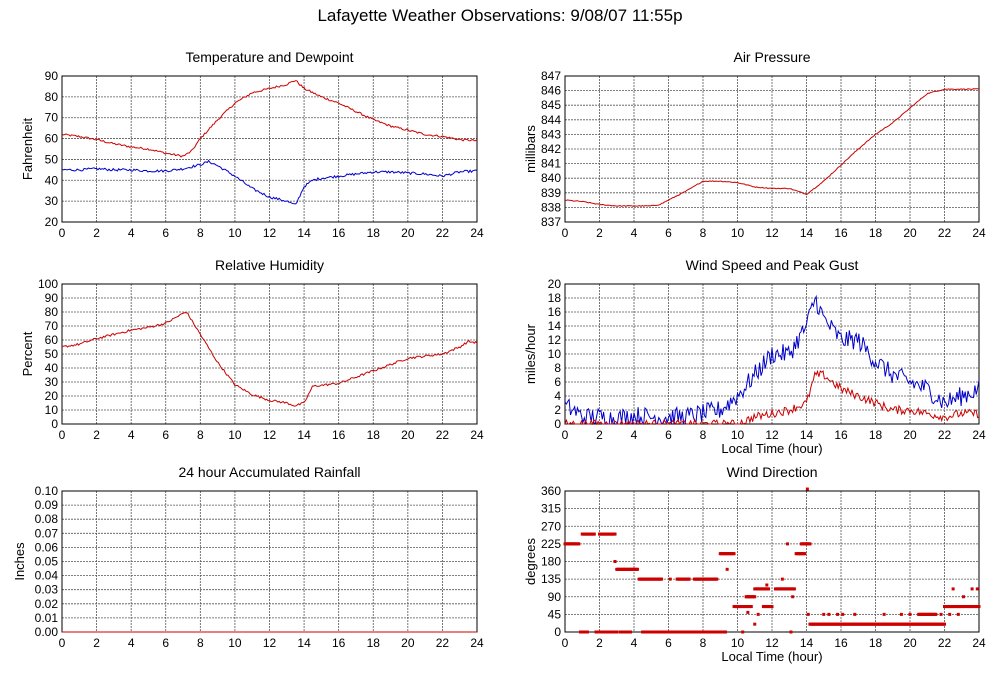 The width and height of the screenshot is (1000, 680). I want to click on y-tick-label: 0.07, so click(47, 533).